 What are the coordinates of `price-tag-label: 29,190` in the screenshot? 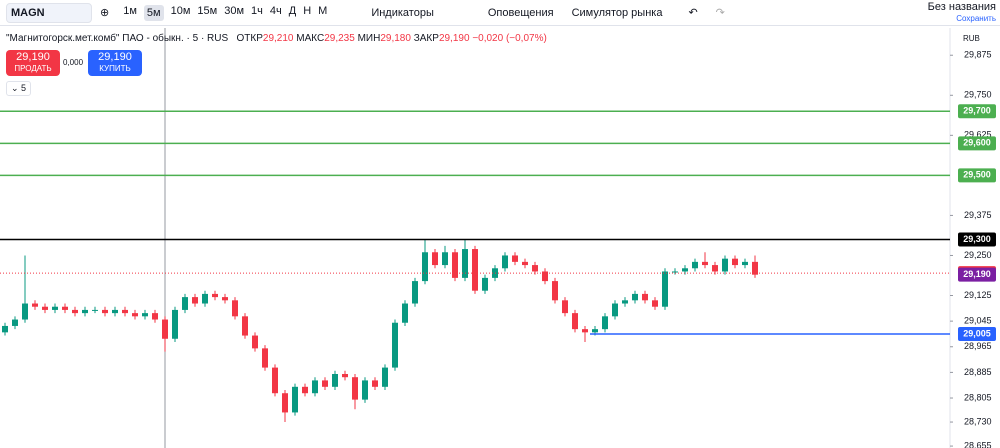 It's located at (977, 274).